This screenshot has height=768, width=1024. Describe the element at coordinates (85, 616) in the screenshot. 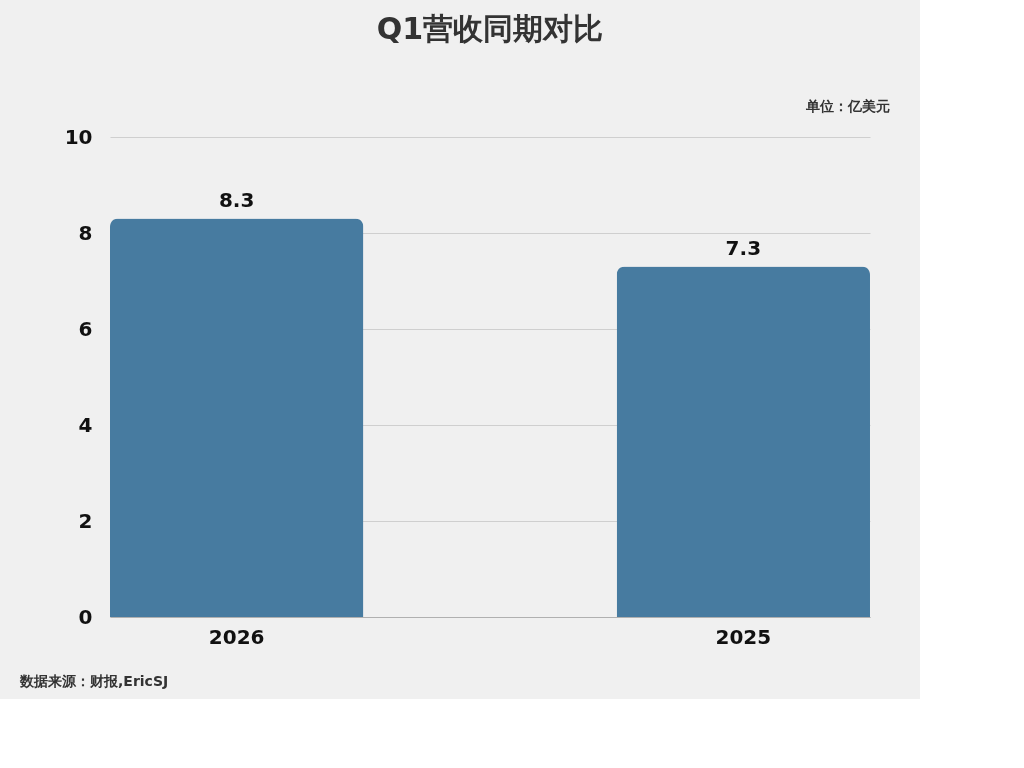

I see `y-tick-label: 0` at that location.